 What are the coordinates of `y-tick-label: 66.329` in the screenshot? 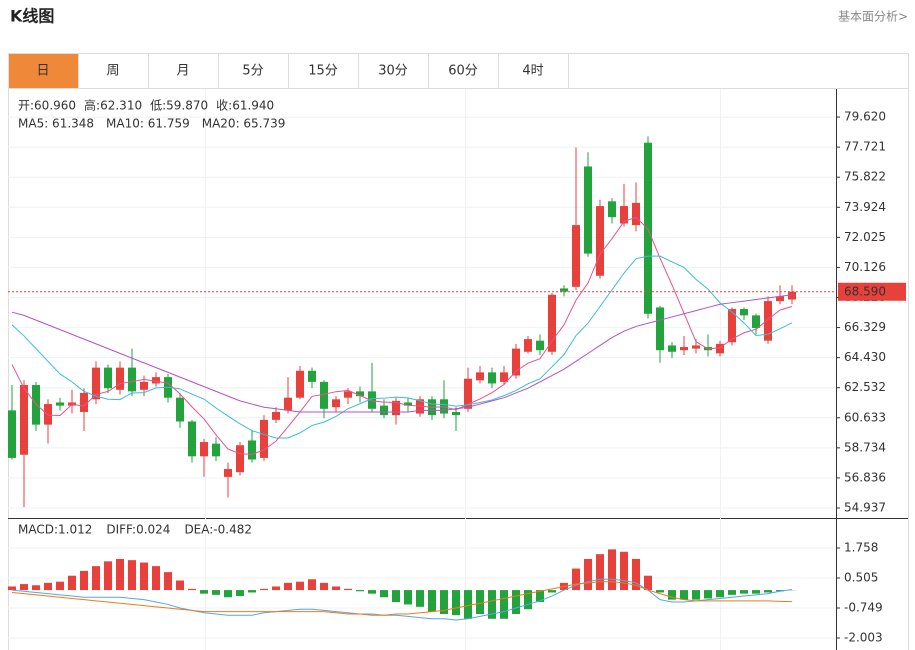 It's located at (865, 327).